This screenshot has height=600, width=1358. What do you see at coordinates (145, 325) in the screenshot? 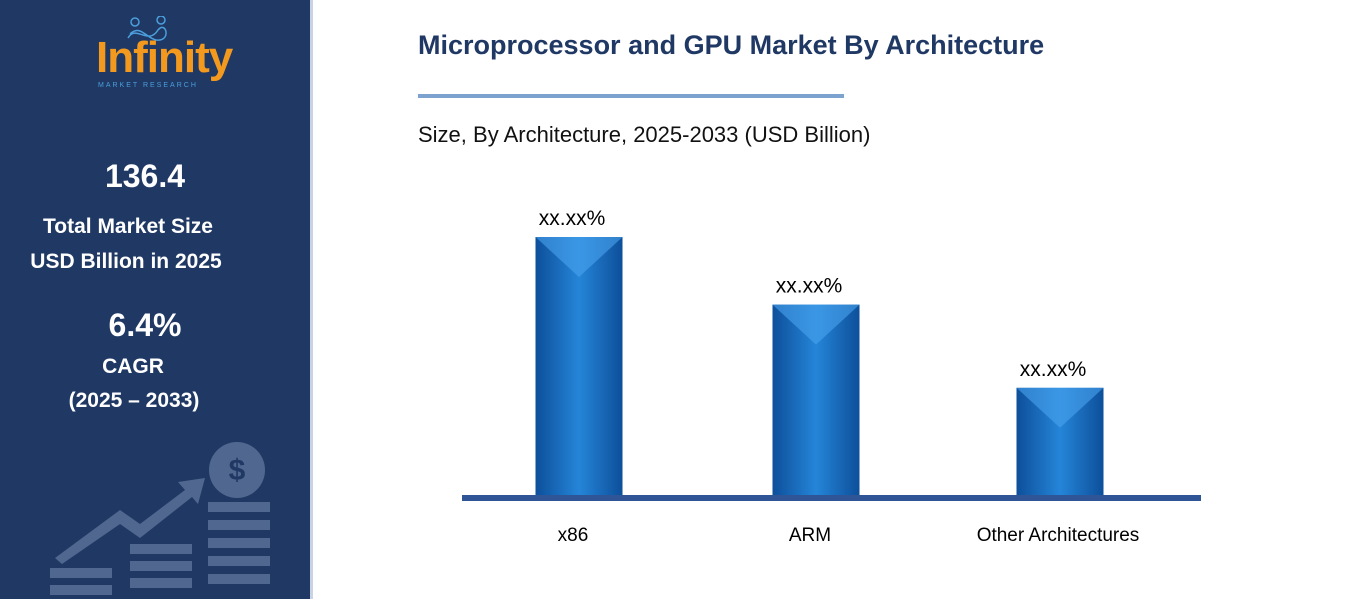
I see `cagr-value: 6.4%` at bounding box center [145, 325].